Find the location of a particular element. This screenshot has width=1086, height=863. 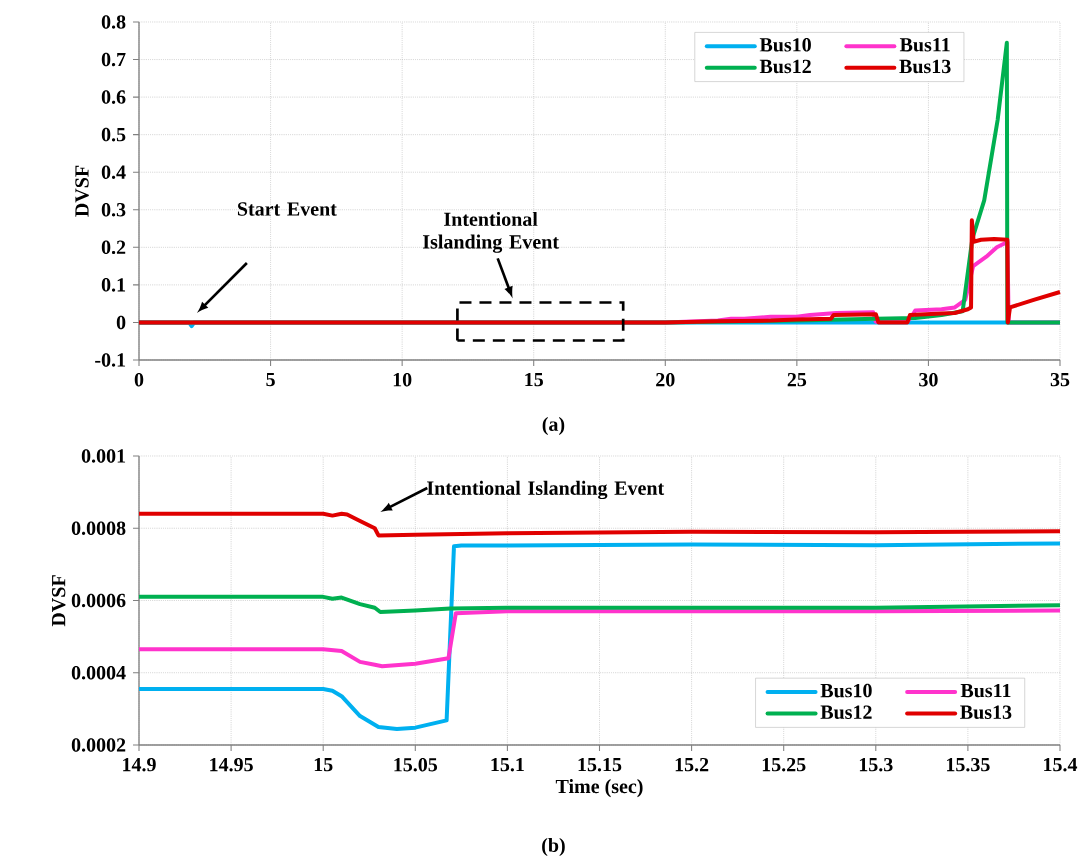

x-tick-label: 15.2 is located at coordinates (692, 765).